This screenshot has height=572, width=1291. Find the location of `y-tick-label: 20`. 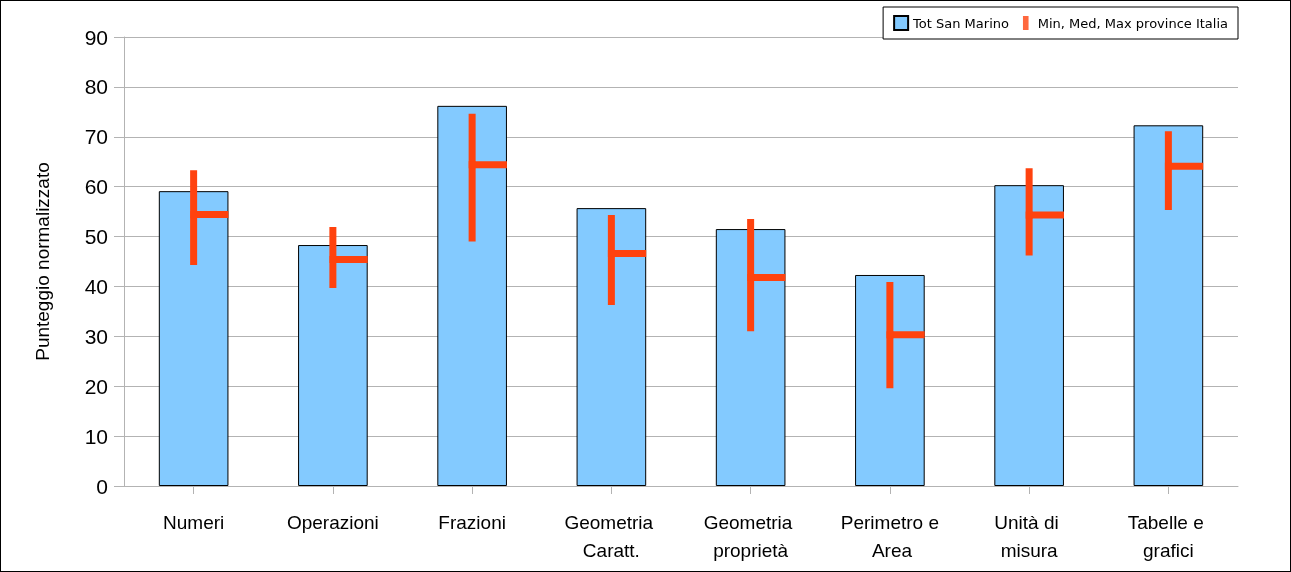

y-tick-label: 20 is located at coordinates (96, 386).